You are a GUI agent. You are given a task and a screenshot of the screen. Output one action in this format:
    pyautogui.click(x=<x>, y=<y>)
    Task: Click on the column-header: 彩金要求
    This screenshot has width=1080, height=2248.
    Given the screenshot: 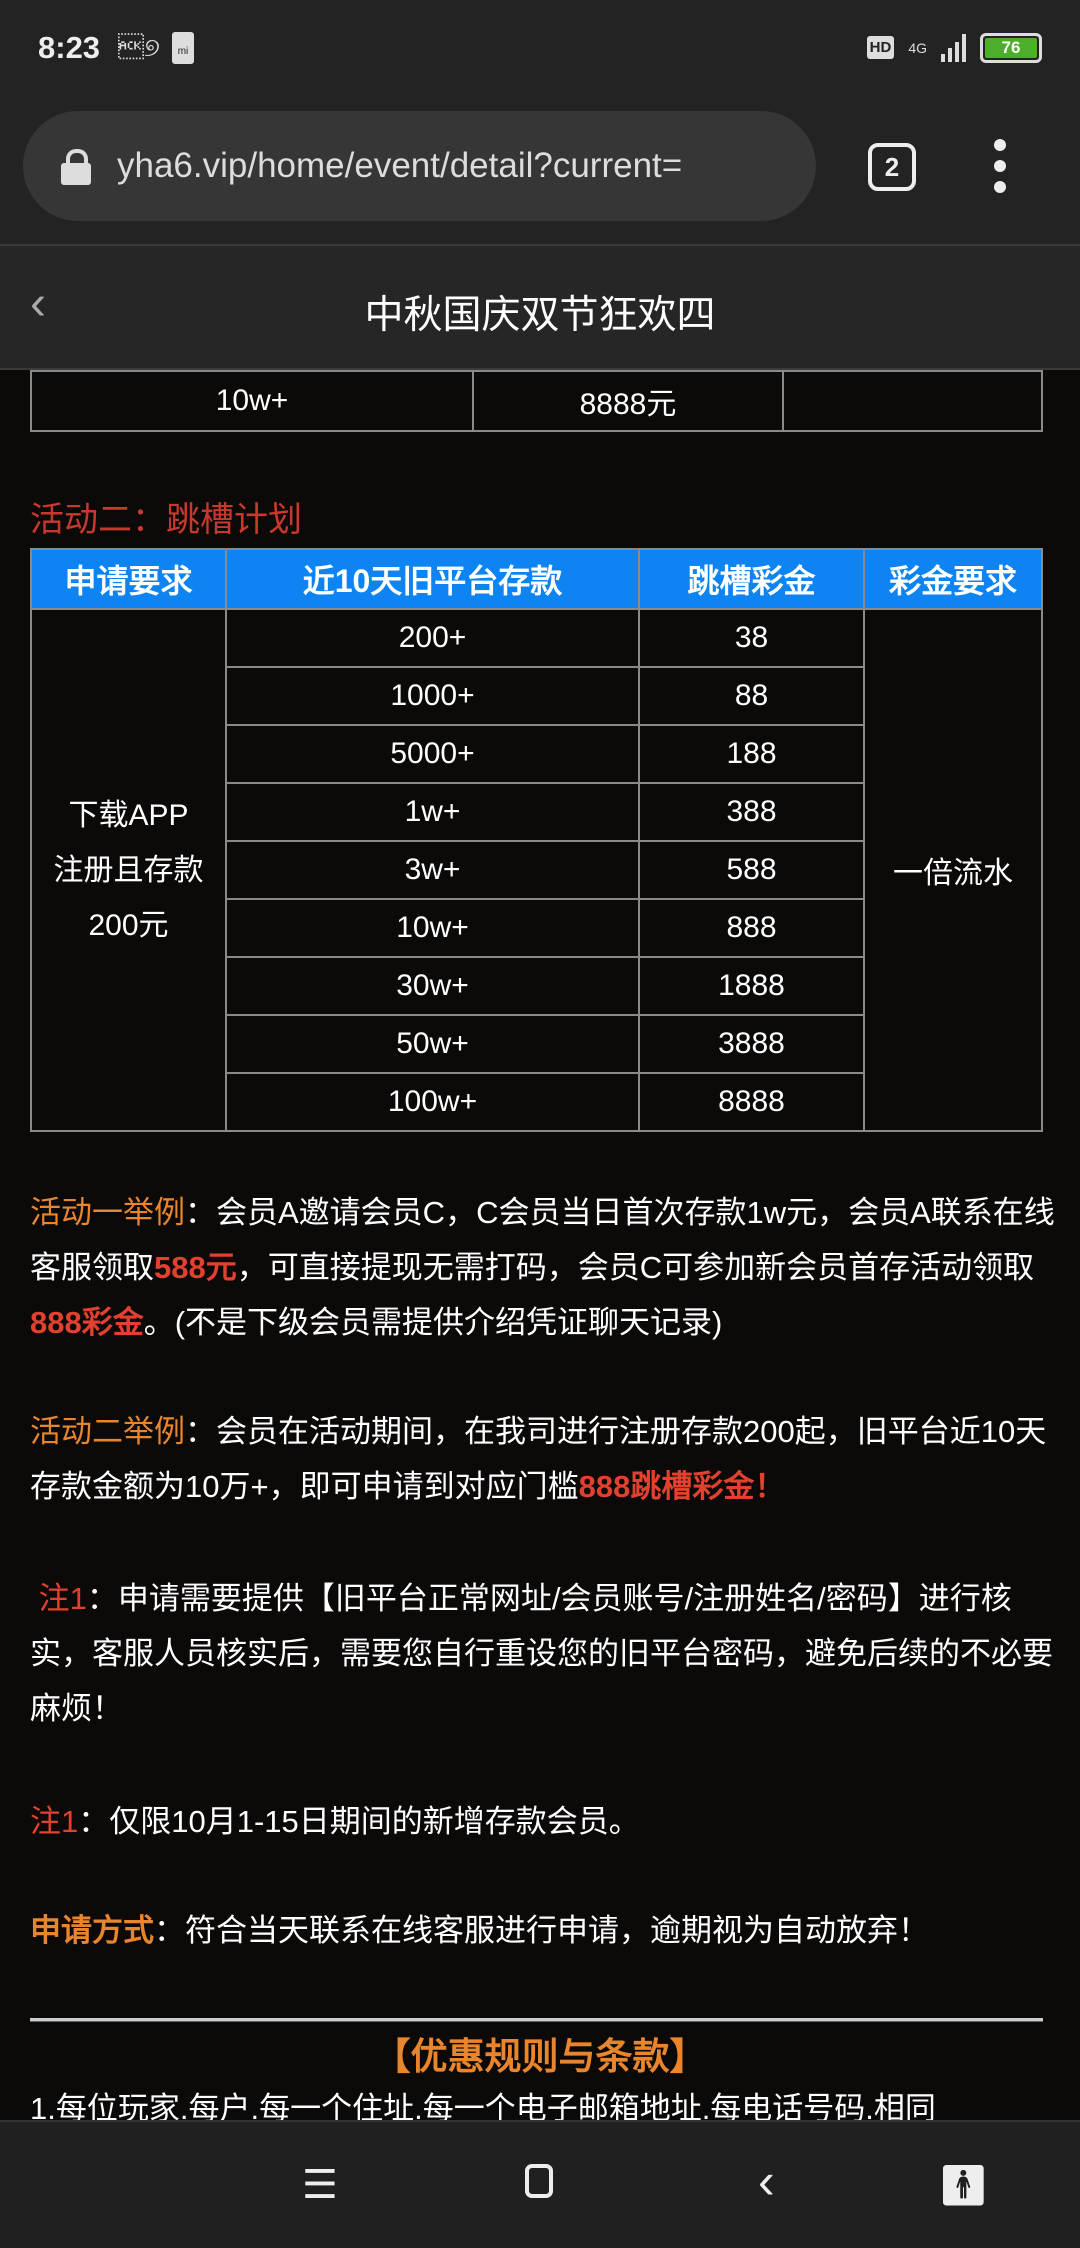 What is the action you would take?
    pyautogui.click(x=953, y=579)
    